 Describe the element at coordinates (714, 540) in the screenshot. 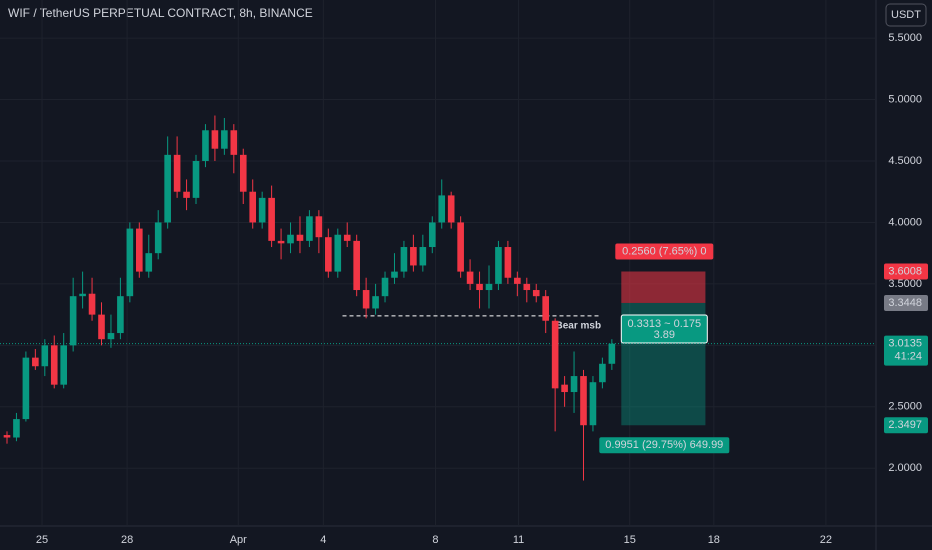

I see `x-tick-label: 18` at that location.